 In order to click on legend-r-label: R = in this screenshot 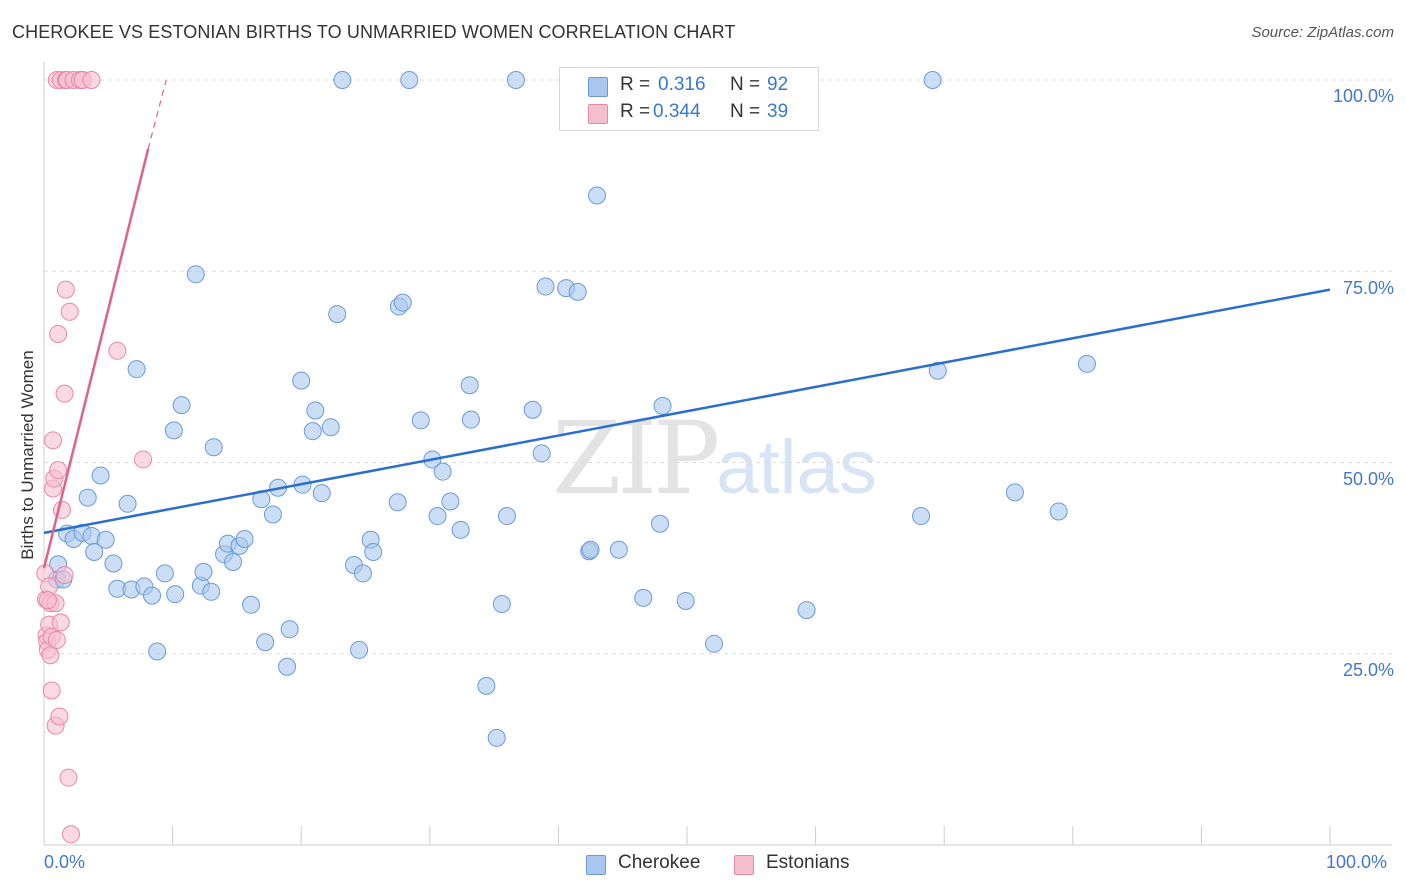, I will do `click(635, 84)`.